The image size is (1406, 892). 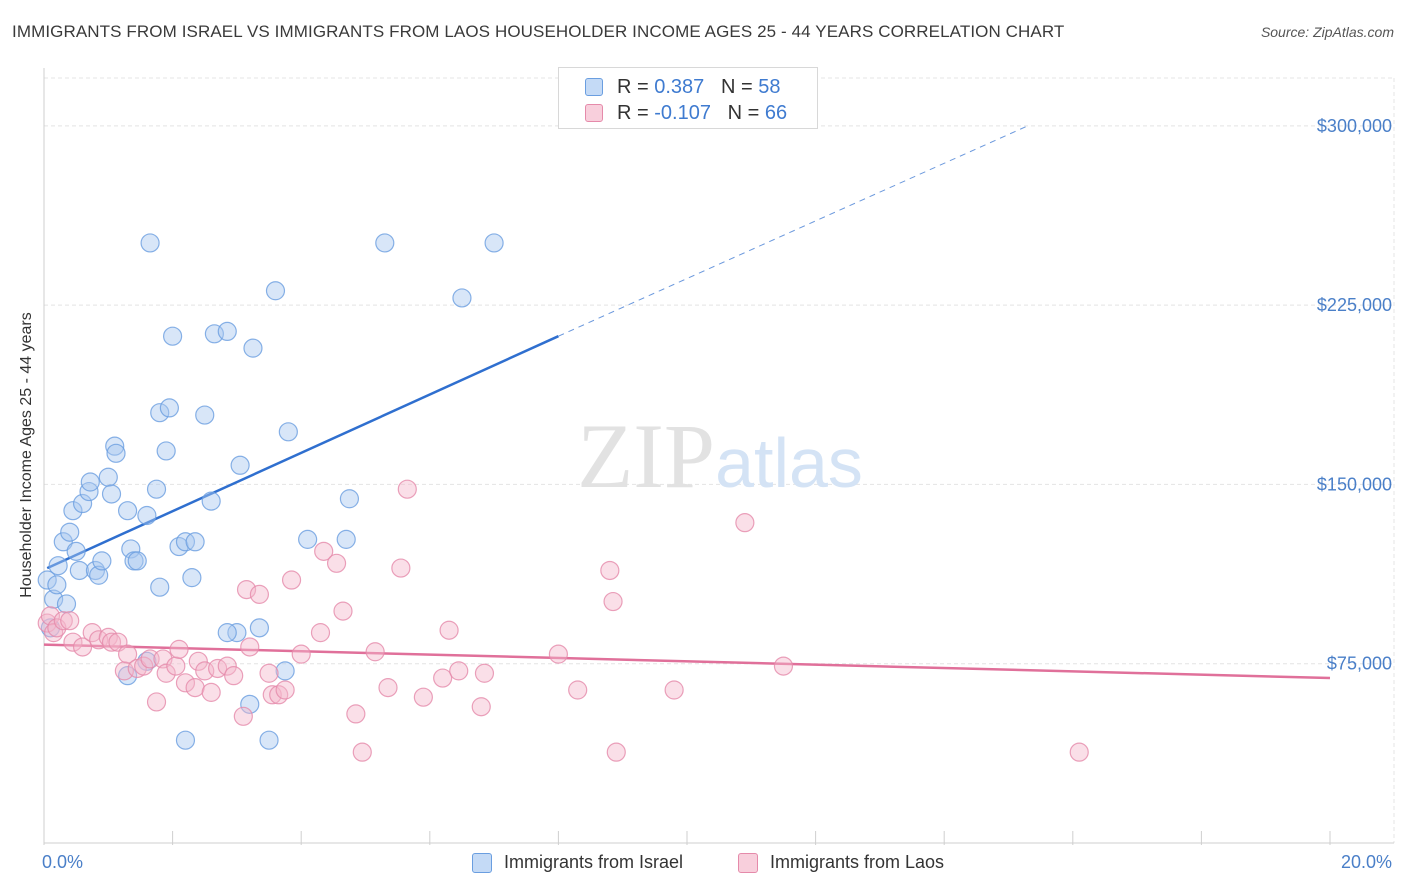 What do you see at coordinates (748, 863) in the screenshot?
I see `legend-swatch-laos-bottom` at bounding box center [748, 863].